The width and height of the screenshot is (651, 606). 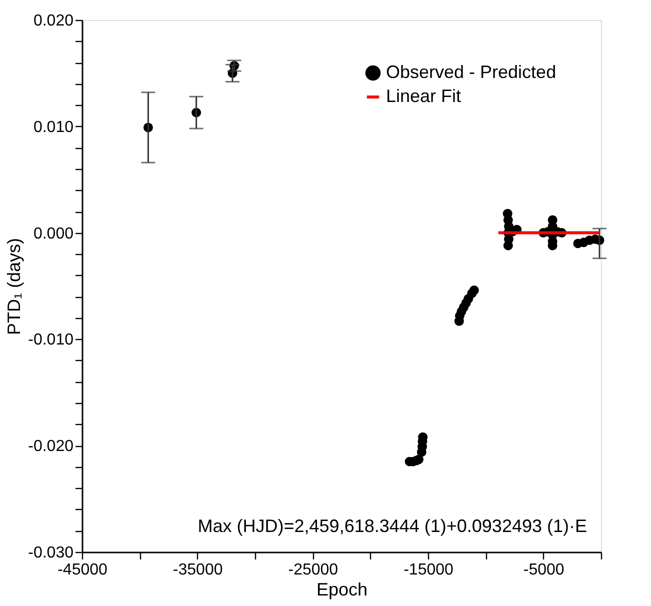 What do you see at coordinates (342, 590) in the screenshot?
I see `x-axis-title: Epoch` at bounding box center [342, 590].